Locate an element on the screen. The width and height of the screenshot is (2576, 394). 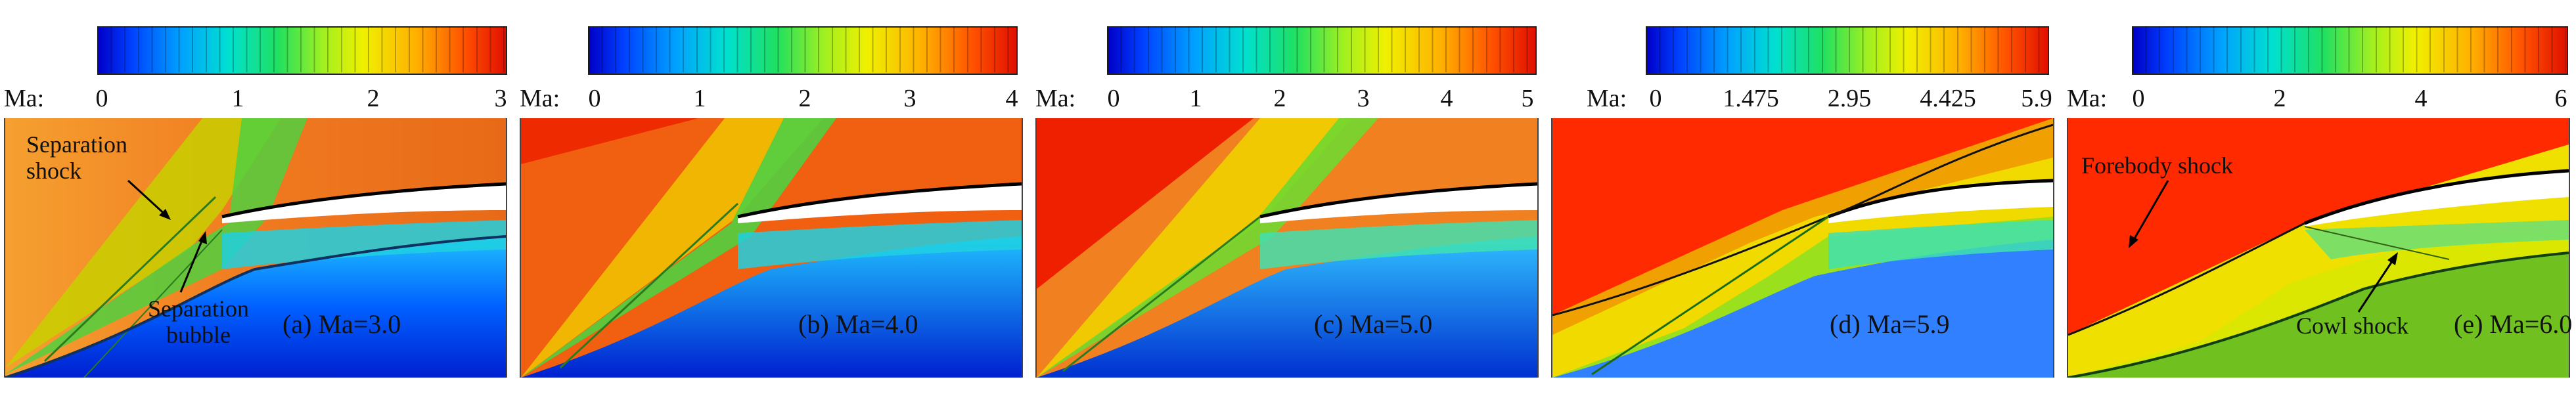
cowl-shock-label: Cowl shock is located at coordinates (2352, 326).